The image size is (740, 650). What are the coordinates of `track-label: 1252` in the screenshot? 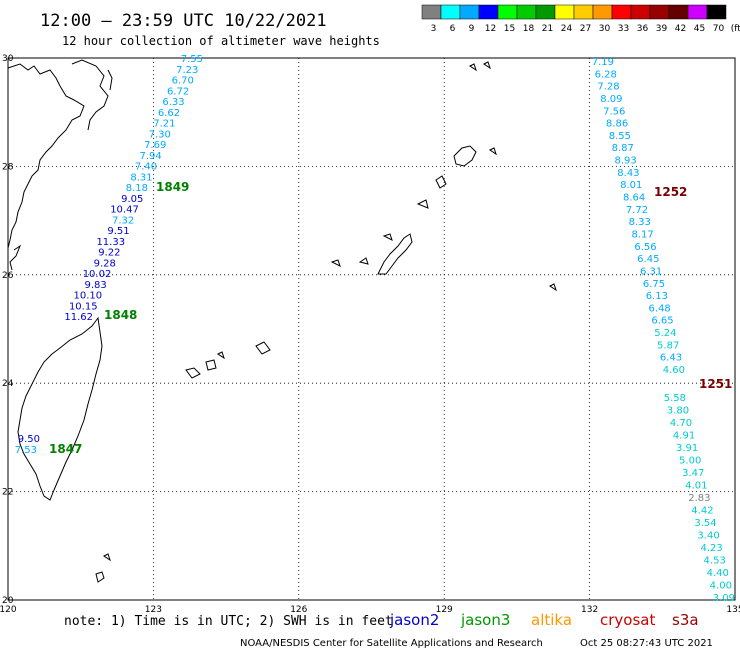 It's located at (670, 192).